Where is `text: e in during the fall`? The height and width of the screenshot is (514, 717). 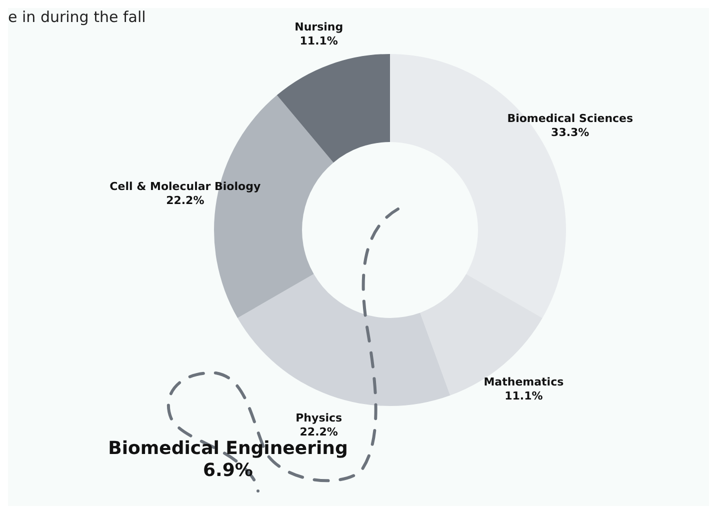 text: e in during the fall is located at coordinates (77, 17).